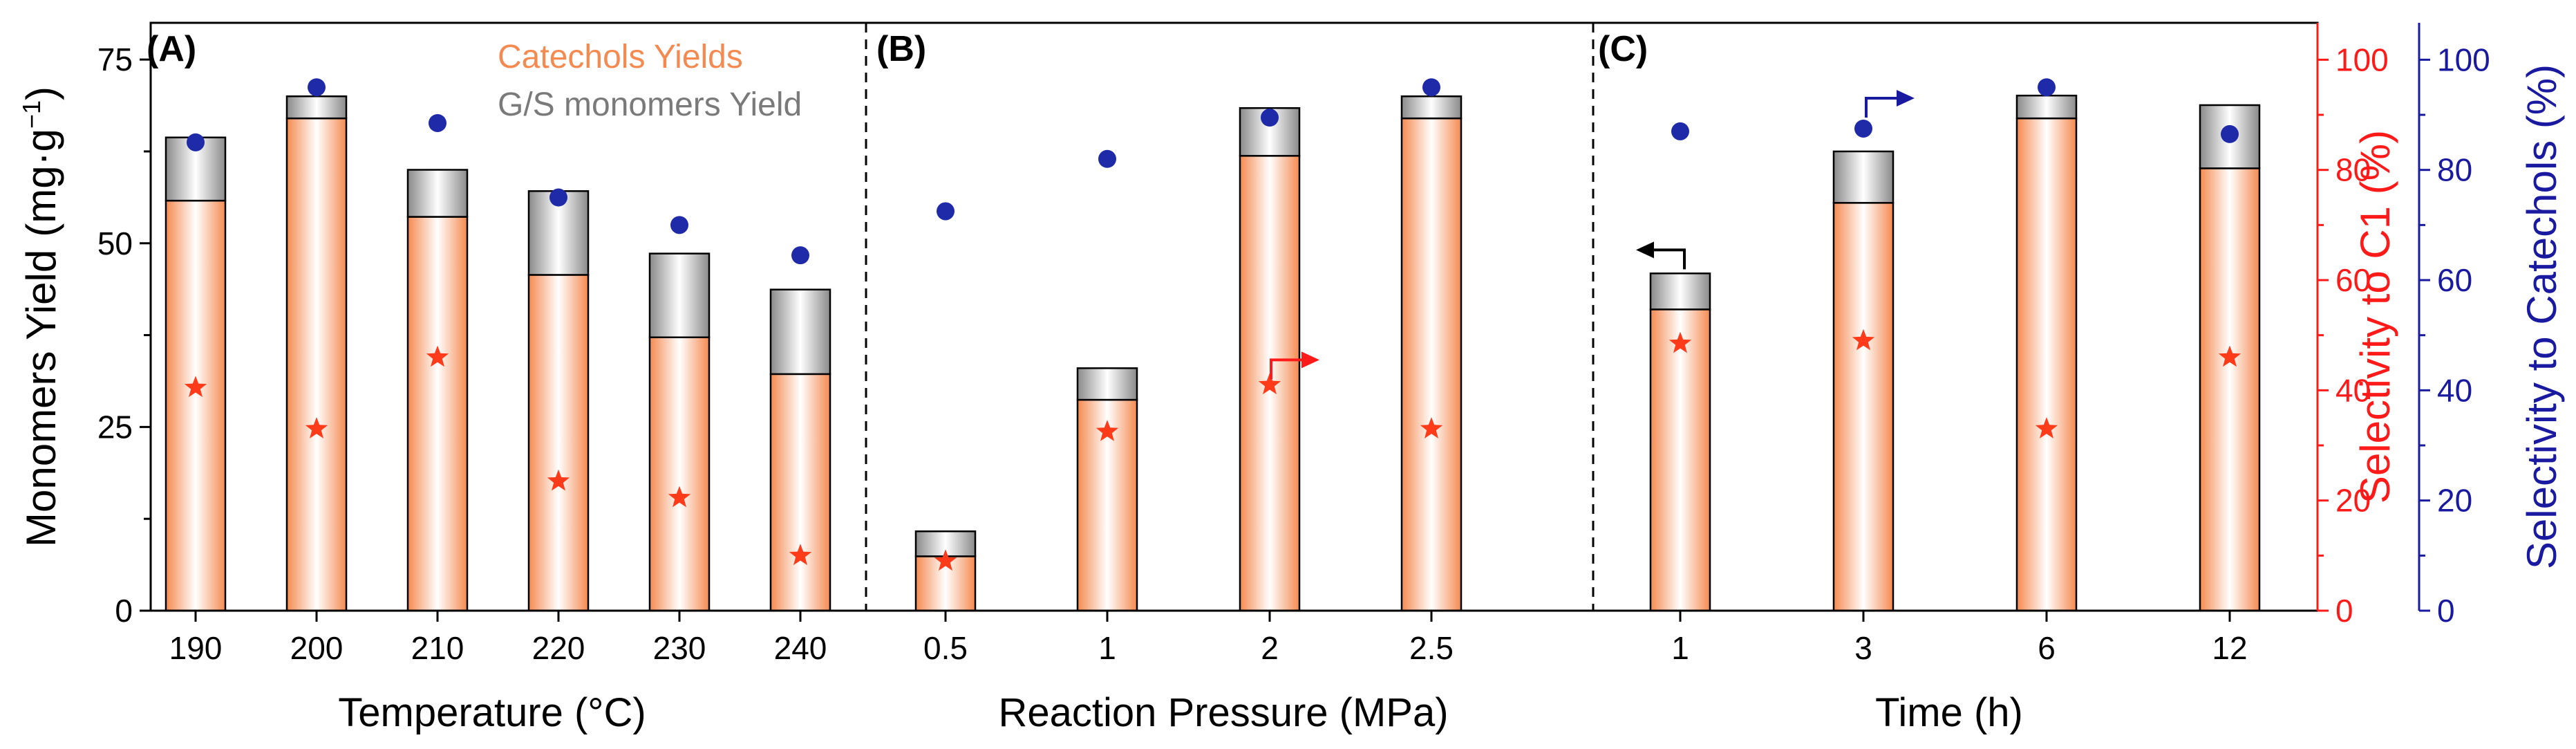 Image resolution: width=2576 pixels, height=749 pixels. Describe the element at coordinates (40, 316) in the screenshot. I see `left-axis-title: Monomers Yield(mg·g−1)` at that location.